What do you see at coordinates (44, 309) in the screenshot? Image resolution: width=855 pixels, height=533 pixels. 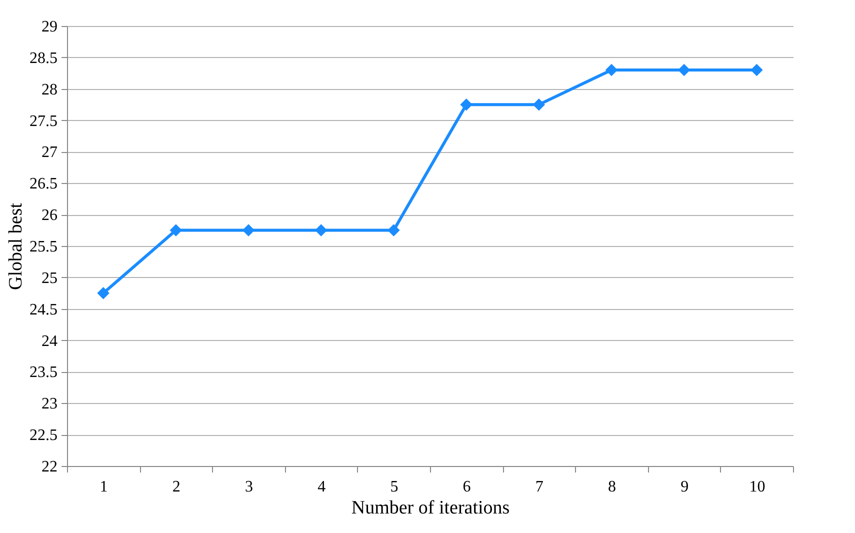 I see `y-tick-label: 24.5` at bounding box center [44, 309].